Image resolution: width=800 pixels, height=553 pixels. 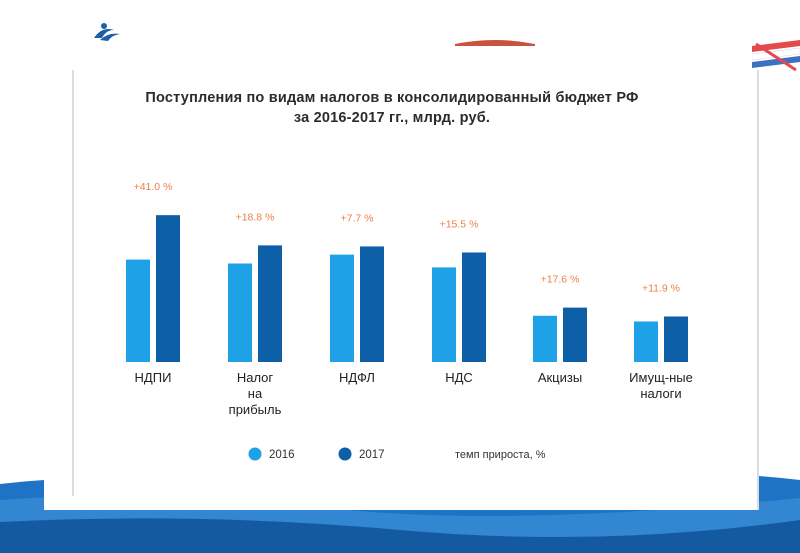 What do you see at coordinates (255, 409) in the screenshot?
I see `category-label: прибыль` at bounding box center [255, 409].